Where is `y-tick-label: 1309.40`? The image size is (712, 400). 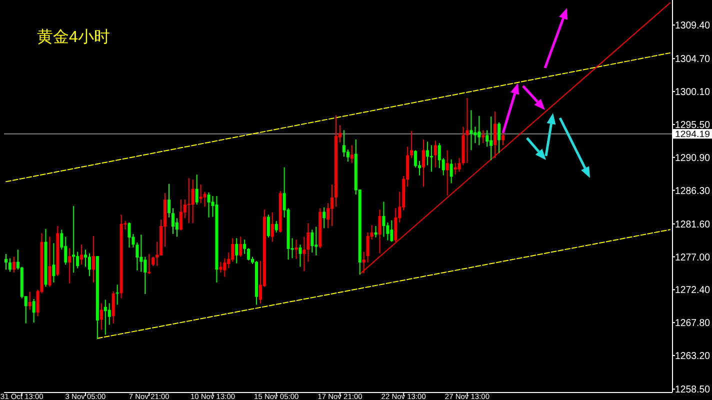 y-tick-label: 1309.40 is located at coordinates (693, 26).